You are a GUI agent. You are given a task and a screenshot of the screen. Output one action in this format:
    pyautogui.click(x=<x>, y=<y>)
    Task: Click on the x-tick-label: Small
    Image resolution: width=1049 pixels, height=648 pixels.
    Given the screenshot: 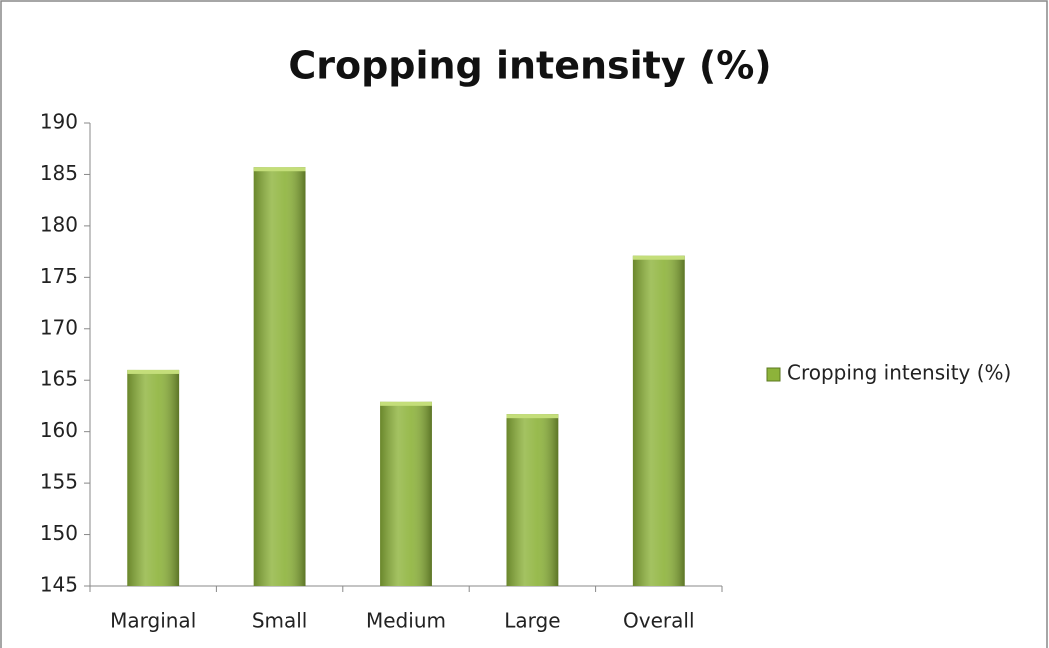 What is the action you would take?
    pyautogui.click(x=280, y=621)
    